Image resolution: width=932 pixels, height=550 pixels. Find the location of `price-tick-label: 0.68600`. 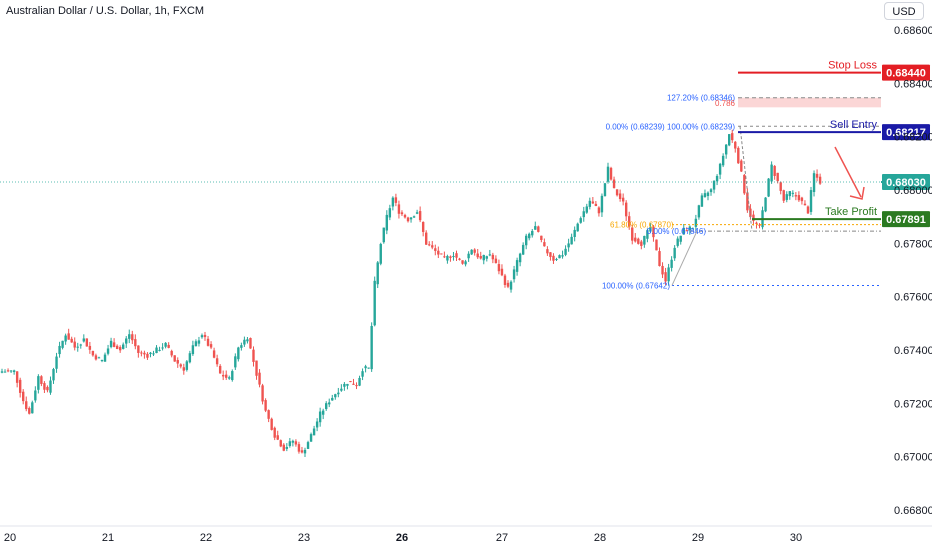

price-tick-label: 0.68600 is located at coordinates (913, 31).